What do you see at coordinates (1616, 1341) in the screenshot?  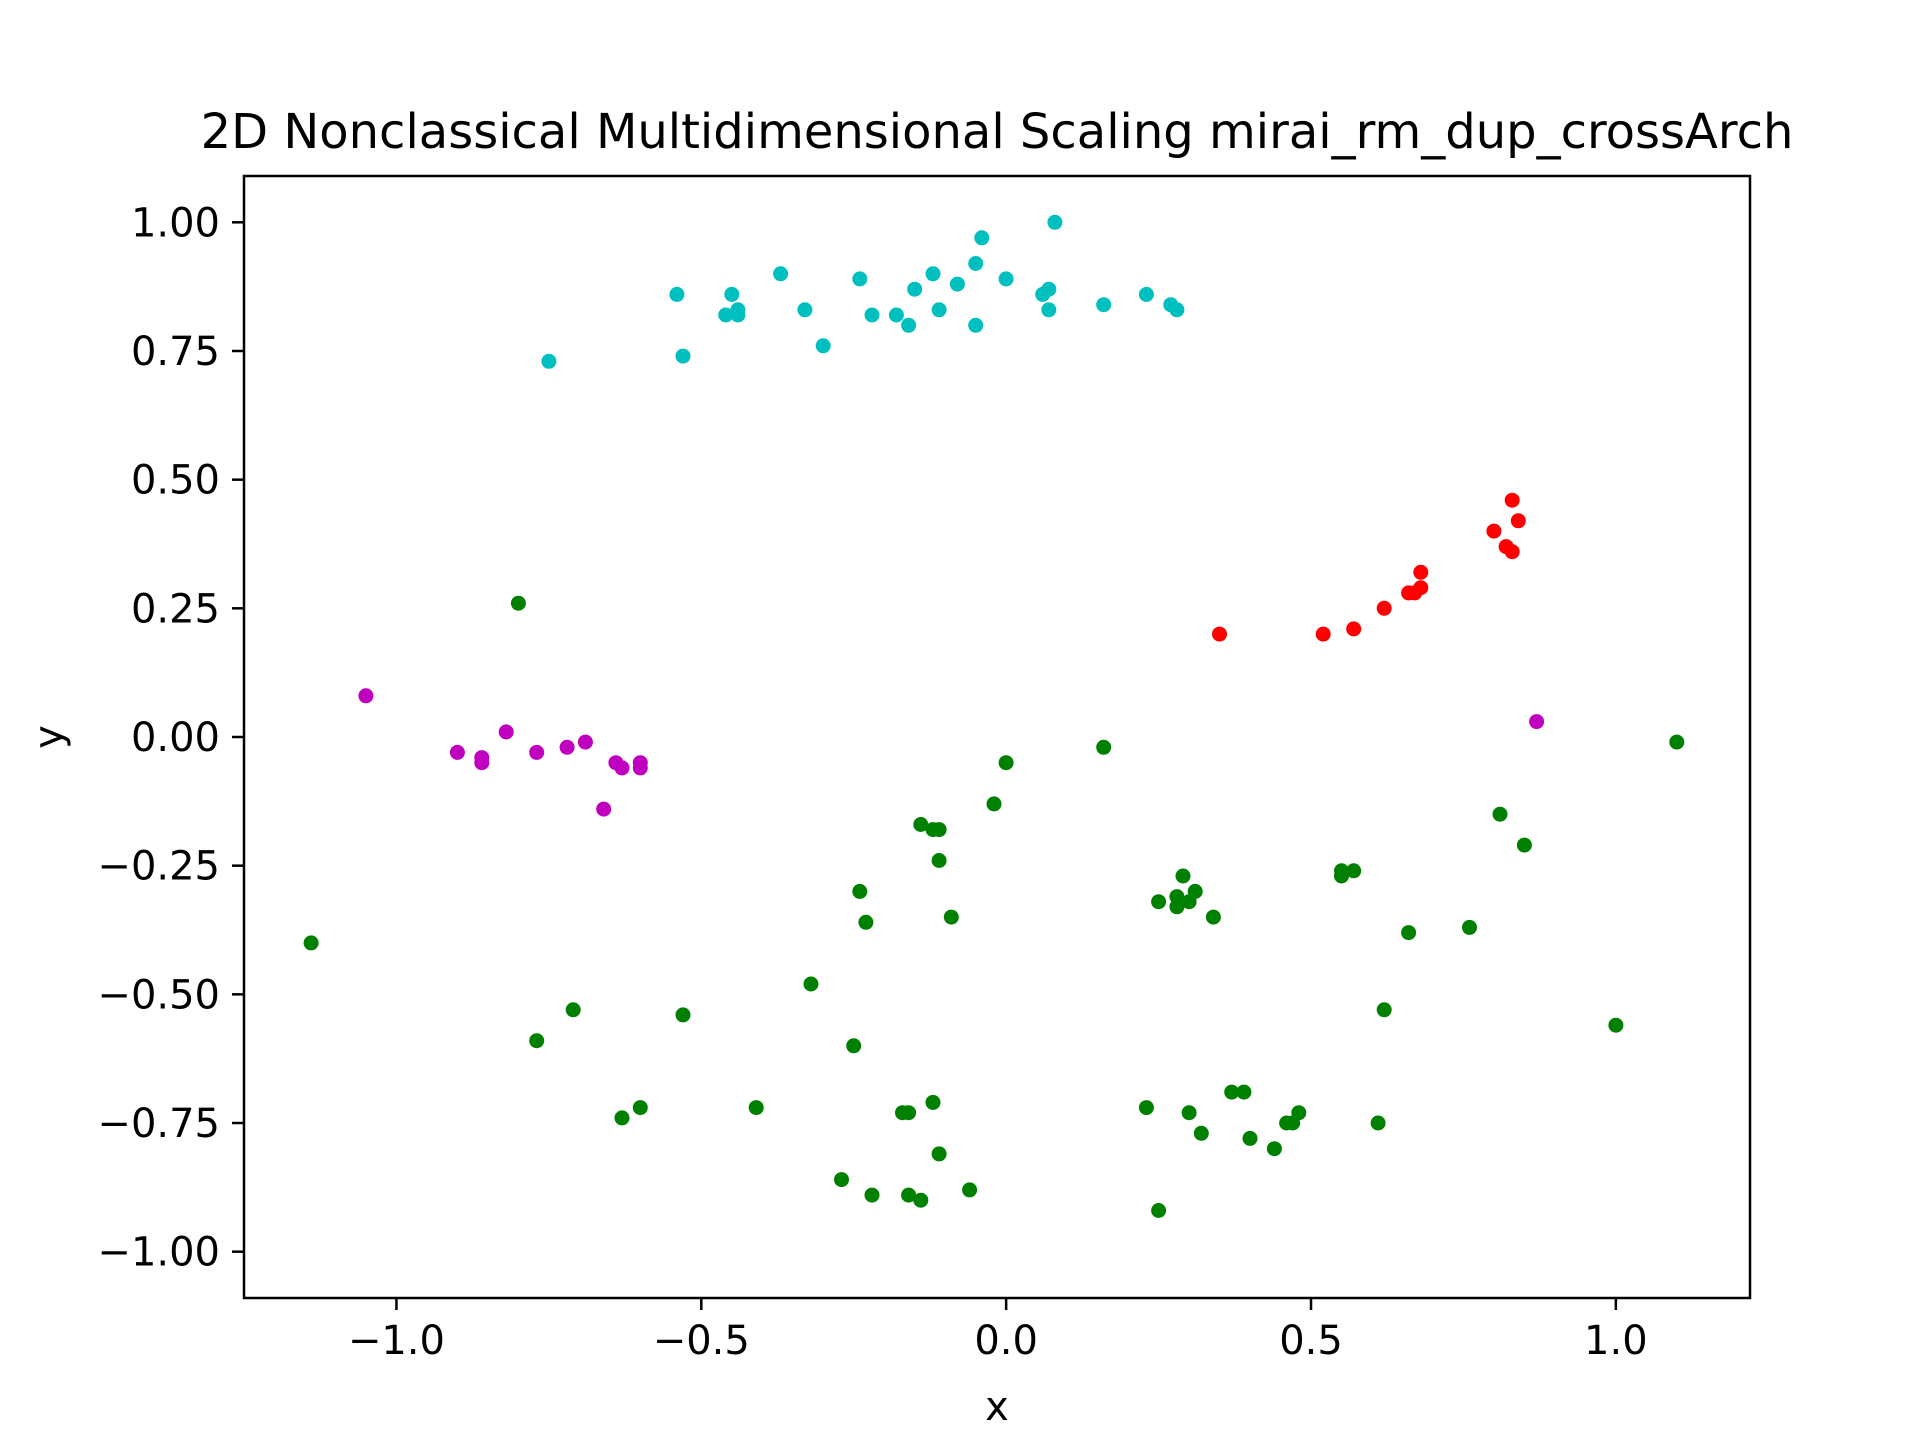 I see `x-tick-label: 1.0` at bounding box center [1616, 1341].